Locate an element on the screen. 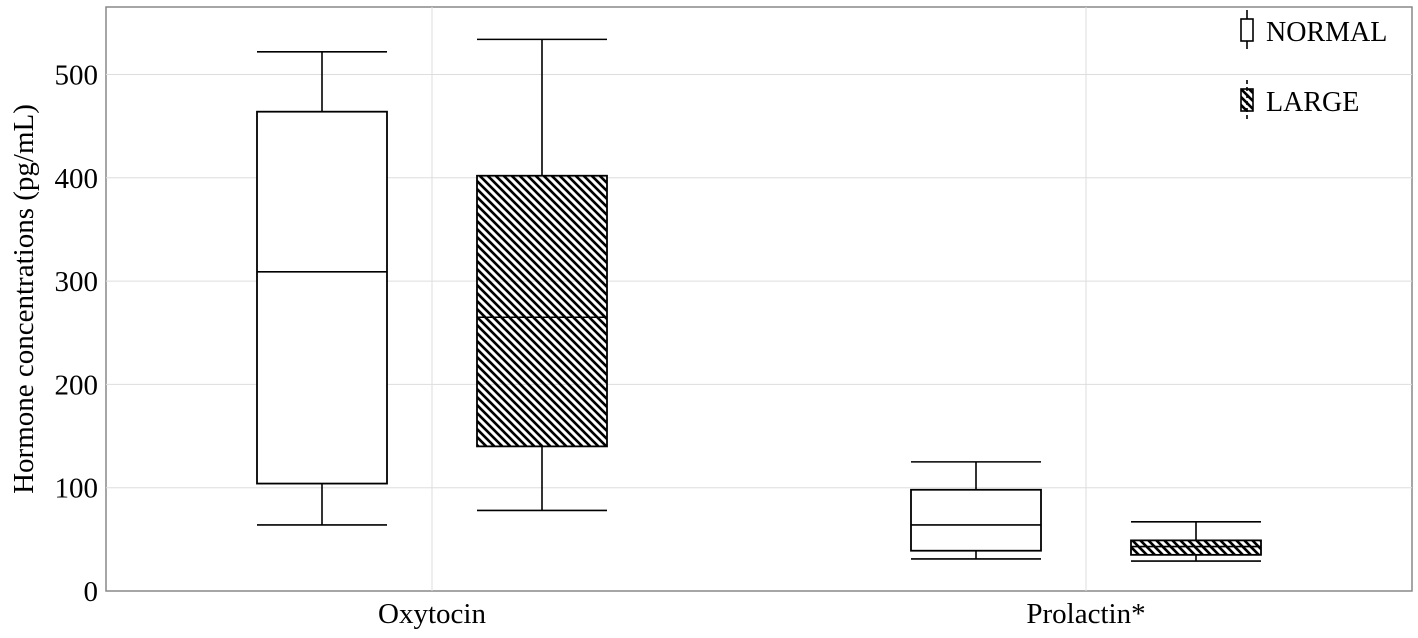 Image resolution: width=1418 pixels, height=638 pixels. y-axis-title: Hormone concentrations (pg/mL) is located at coordinates (24, 299).